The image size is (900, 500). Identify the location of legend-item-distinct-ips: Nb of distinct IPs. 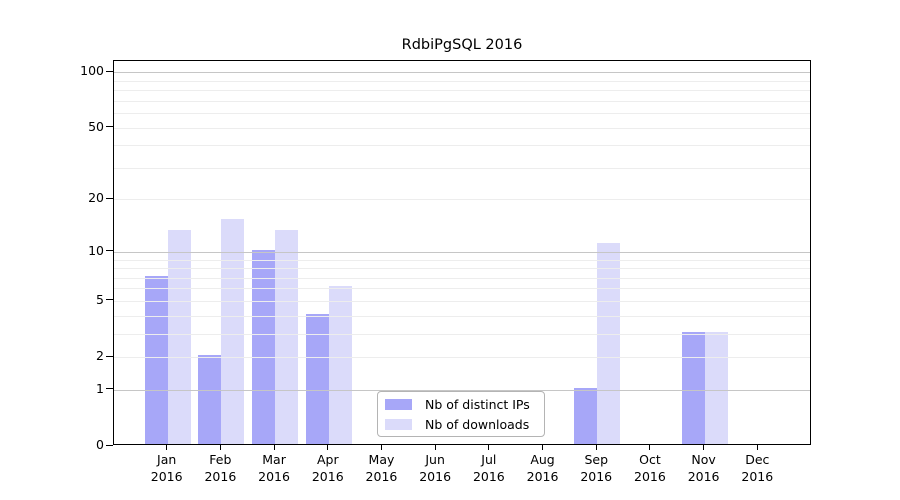
(464, 404).